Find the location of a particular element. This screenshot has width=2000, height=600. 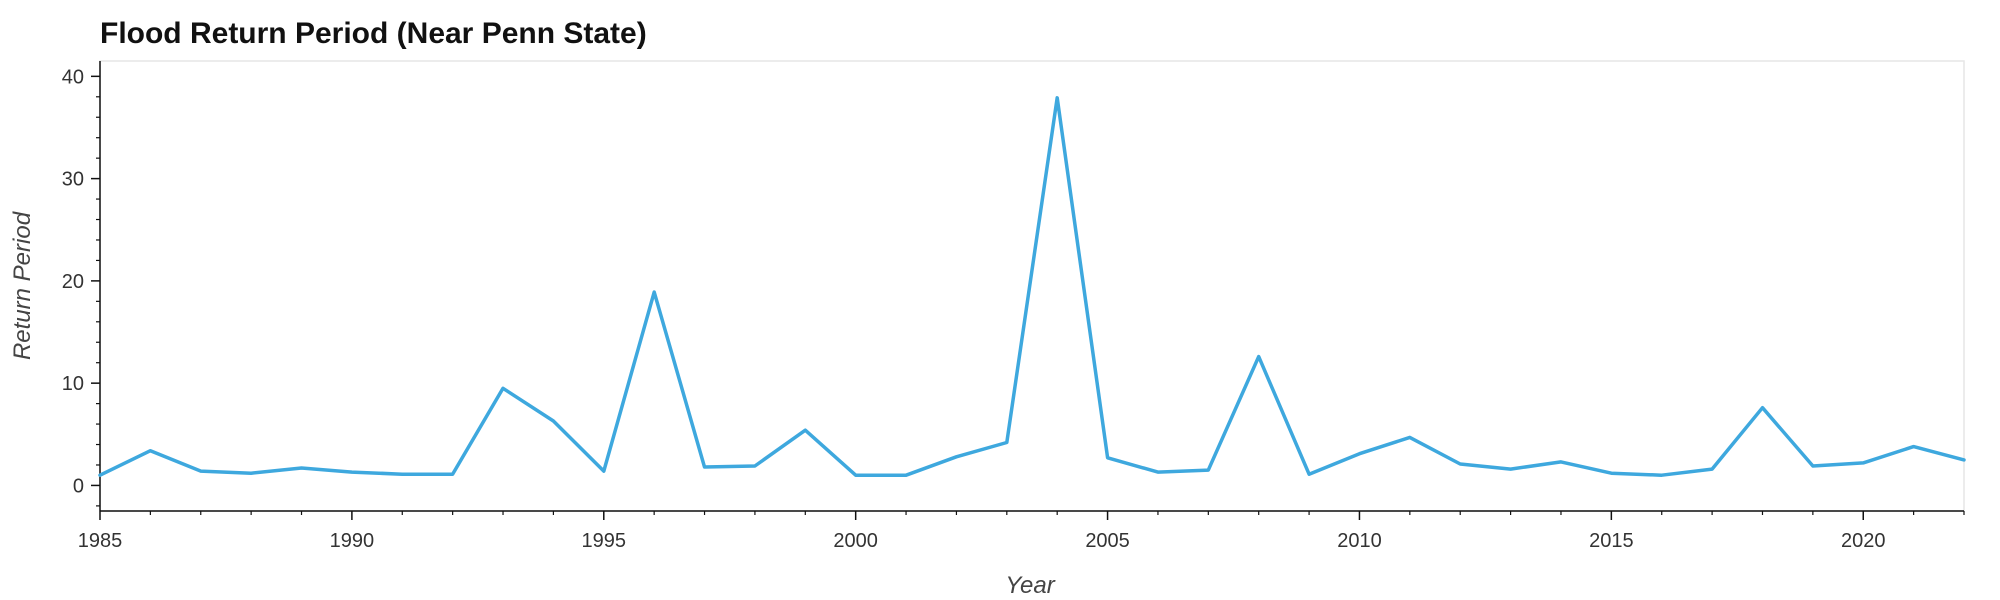

x-tick-label: 2010 is located at coordinates (1359, 541).